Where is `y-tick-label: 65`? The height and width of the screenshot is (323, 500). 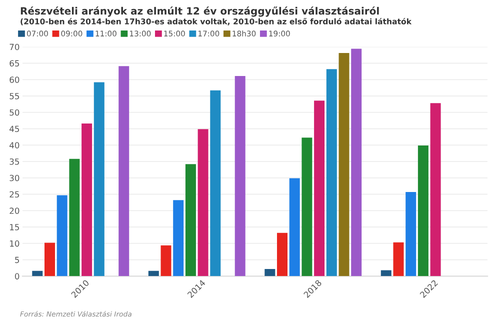
y-tick-label: 65 is located at coordinates (14, 63).